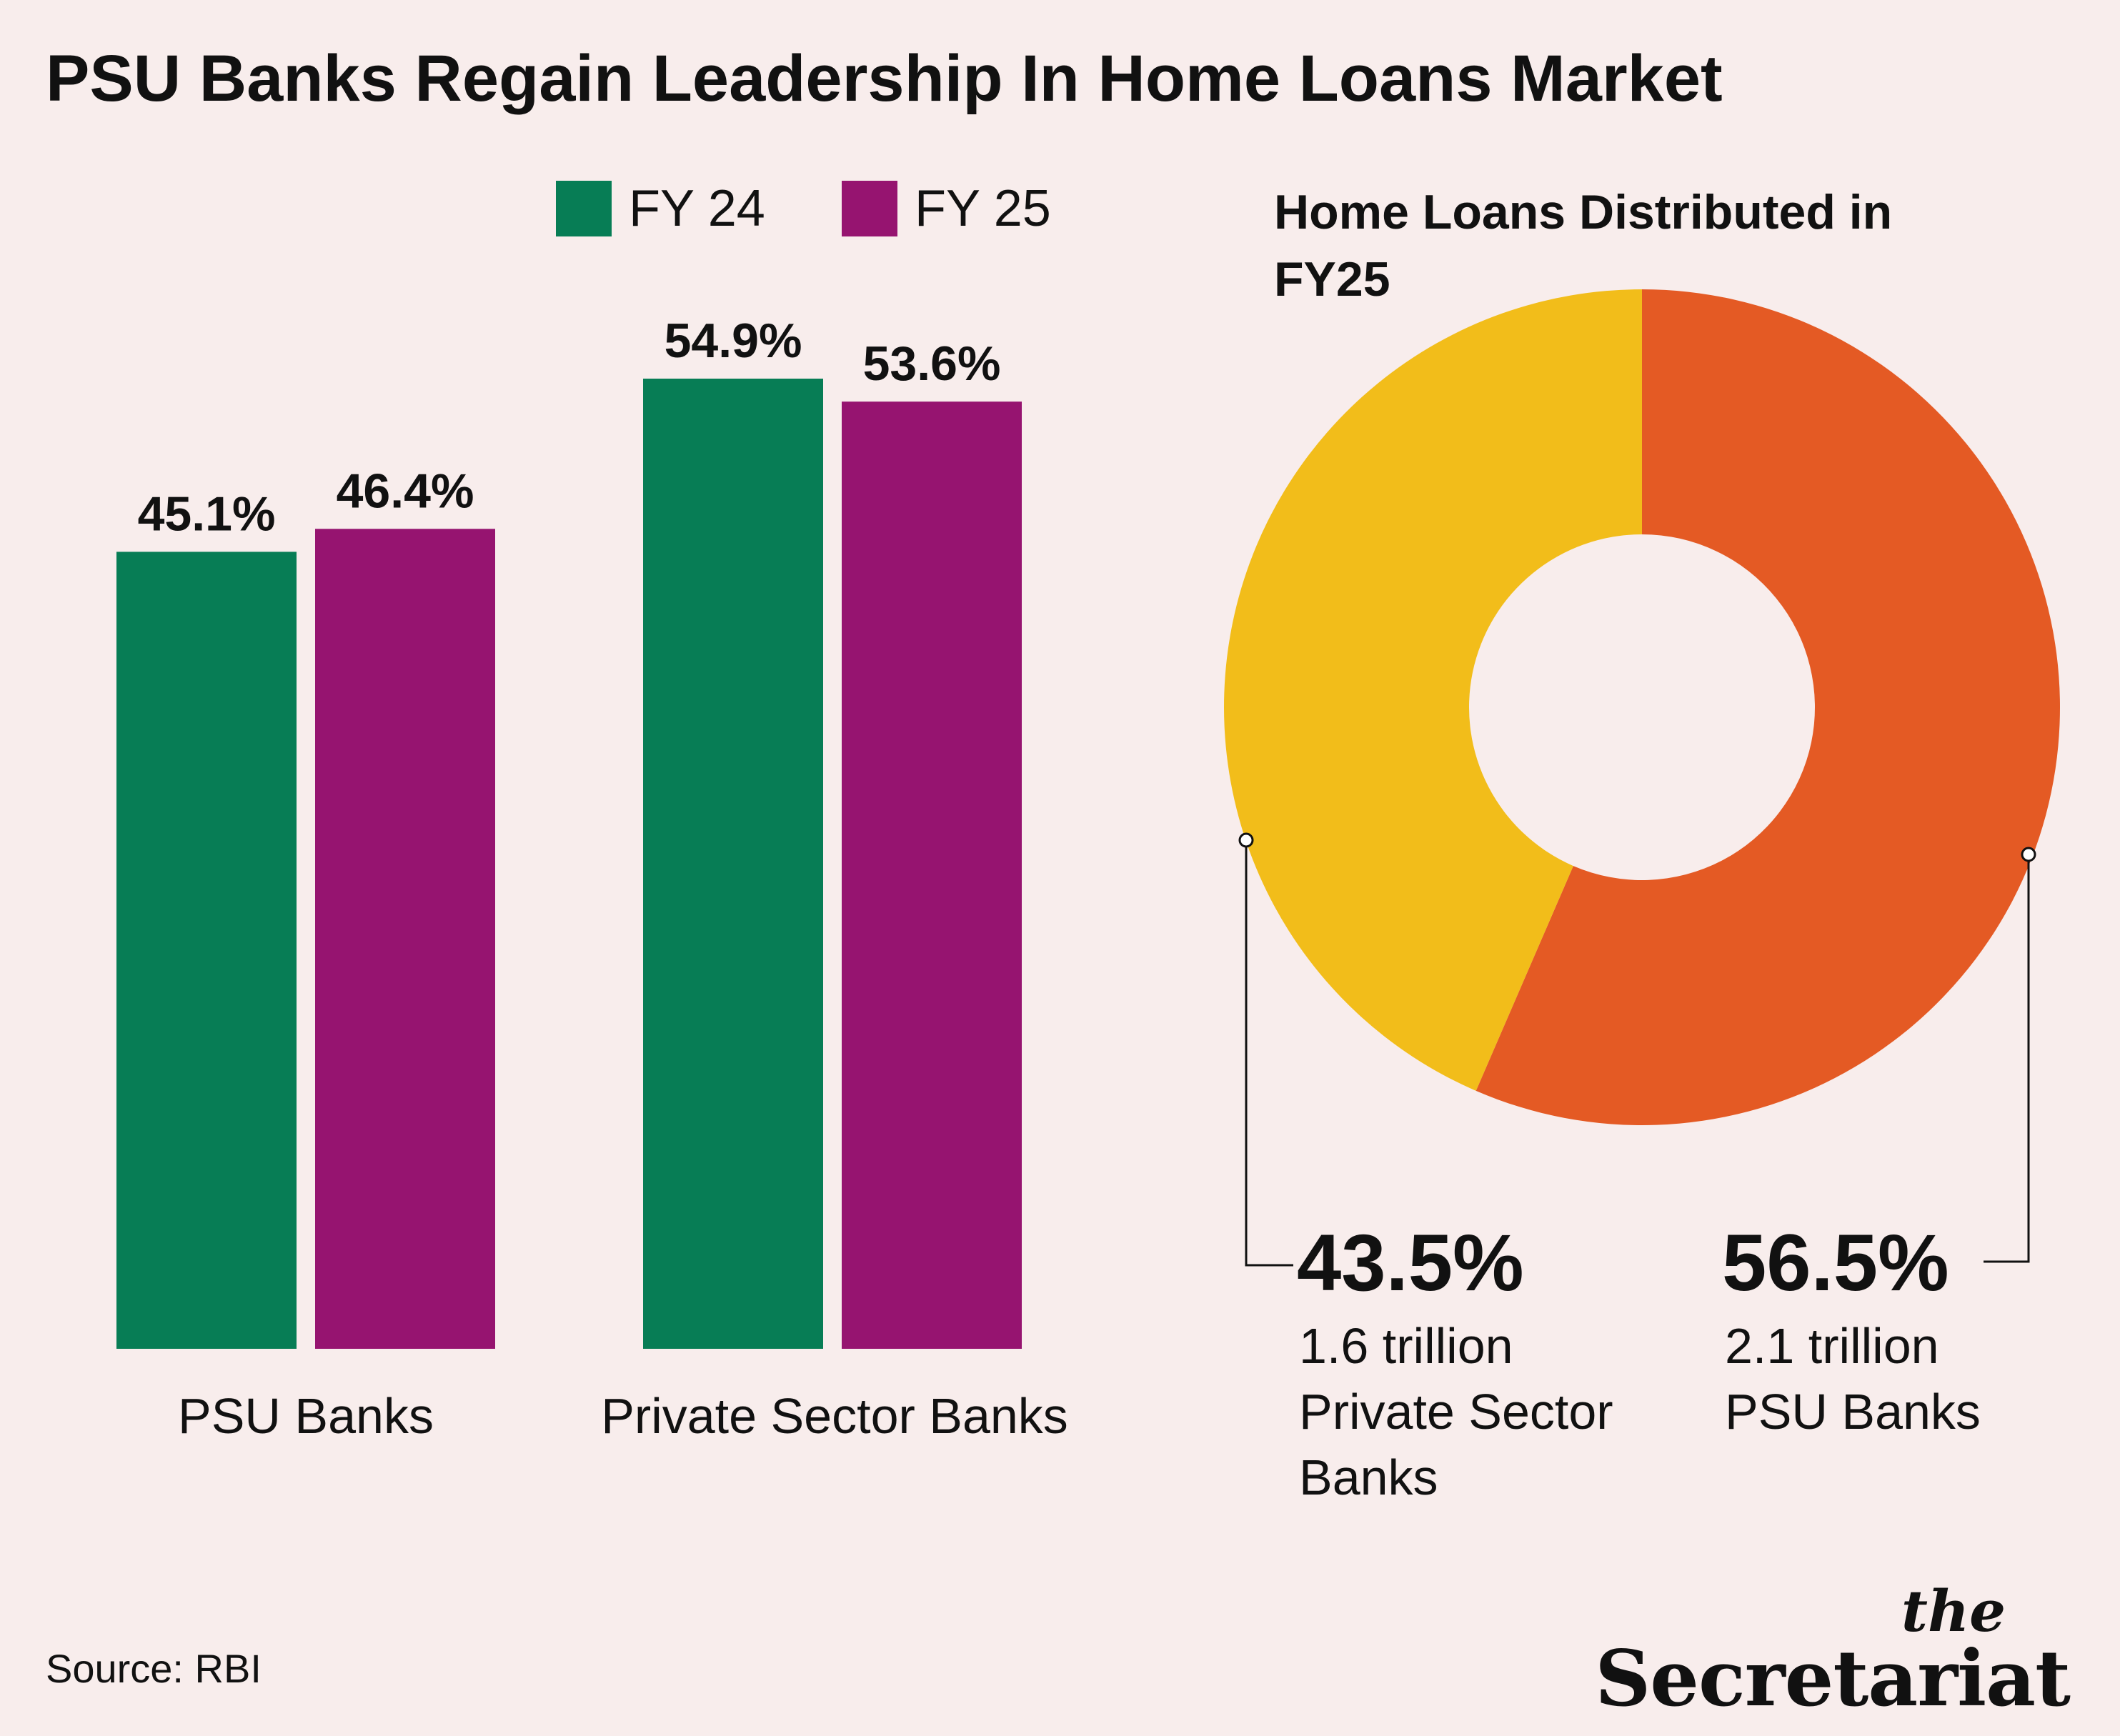 This screenshot has height=1736, width=2120. Describe the element at coordinates (2029, 854) in the screenshot. I see `leader-dot-psu` at that location.